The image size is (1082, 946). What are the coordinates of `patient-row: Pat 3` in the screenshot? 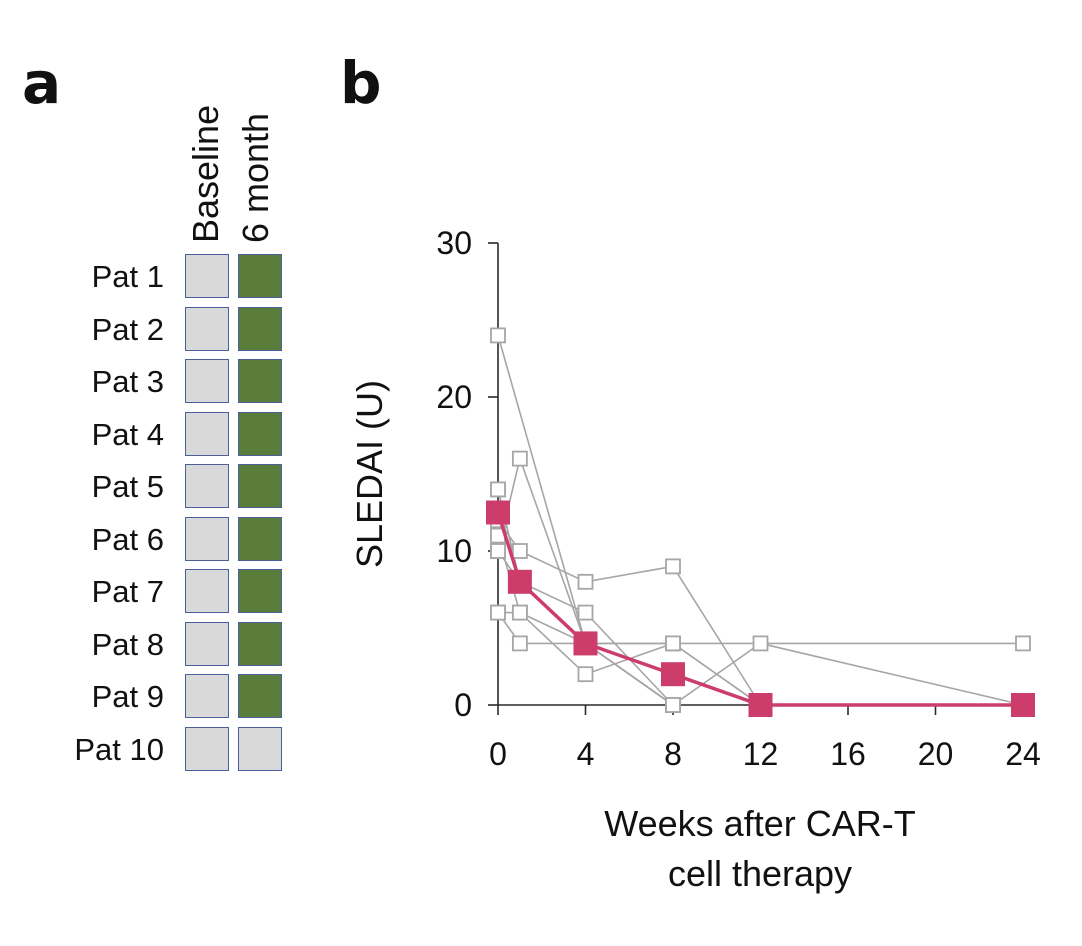 It's located at (145, 382).